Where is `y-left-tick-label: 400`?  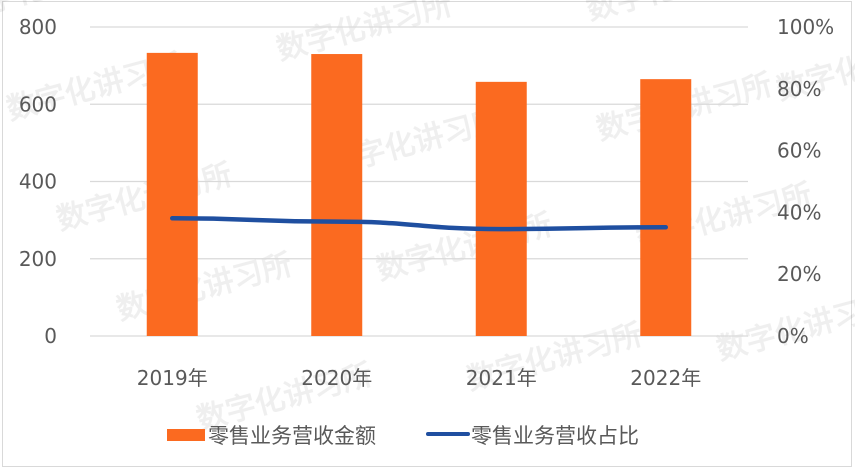 y-left-tick-label: 400 is located at coordinates (38, 182).